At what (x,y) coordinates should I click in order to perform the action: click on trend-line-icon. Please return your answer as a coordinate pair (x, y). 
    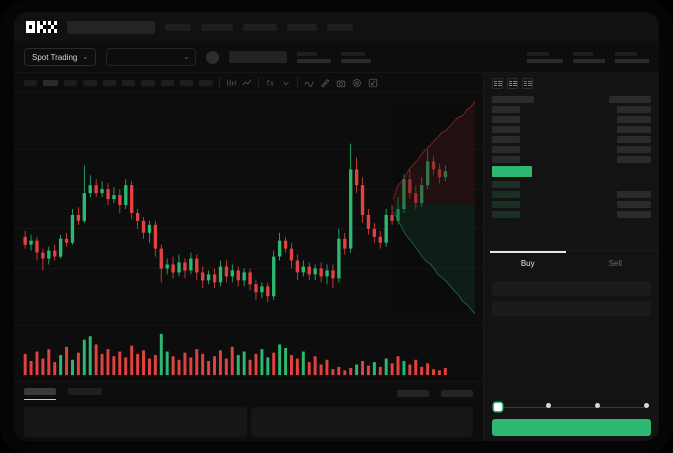
    Looking at the image, I should click on (309, 83).